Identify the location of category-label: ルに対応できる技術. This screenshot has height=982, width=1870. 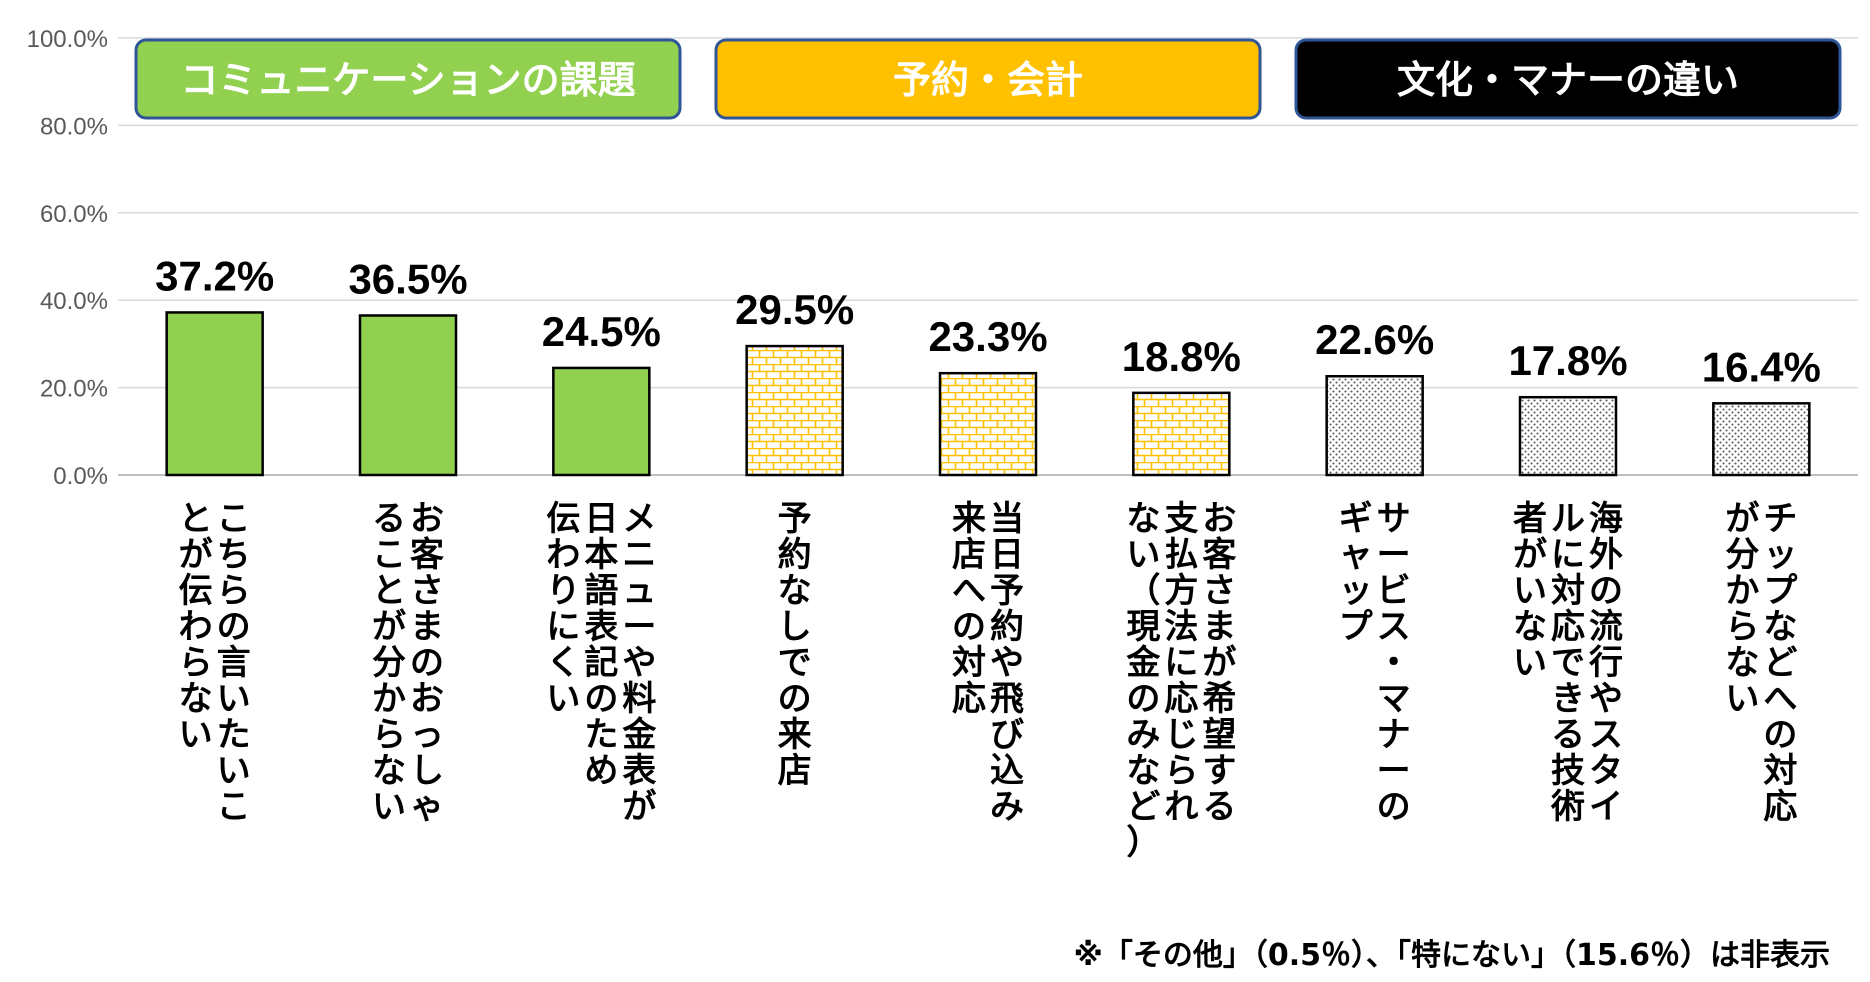
(1567, 663).